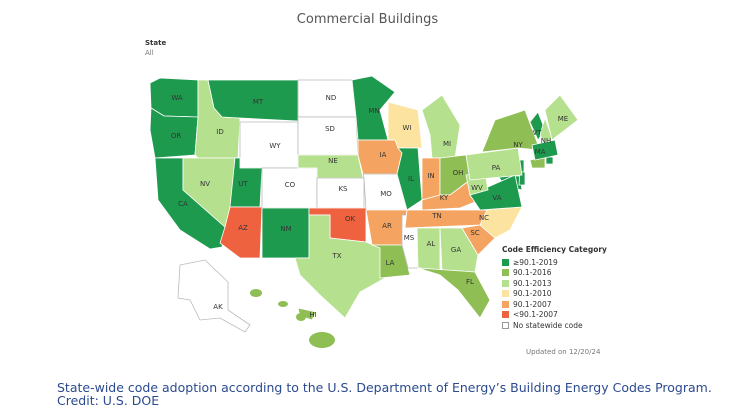  What do you see at coordinates (430, 176) in the screenshot?
I see `state-label-in: IN` at bounding box center [430, 176].